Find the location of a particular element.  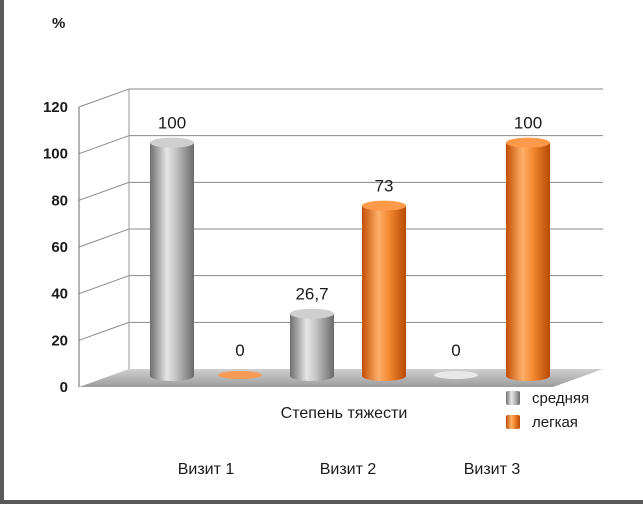

bar-zero-средняя-3 is located at coordinates (456, 375).